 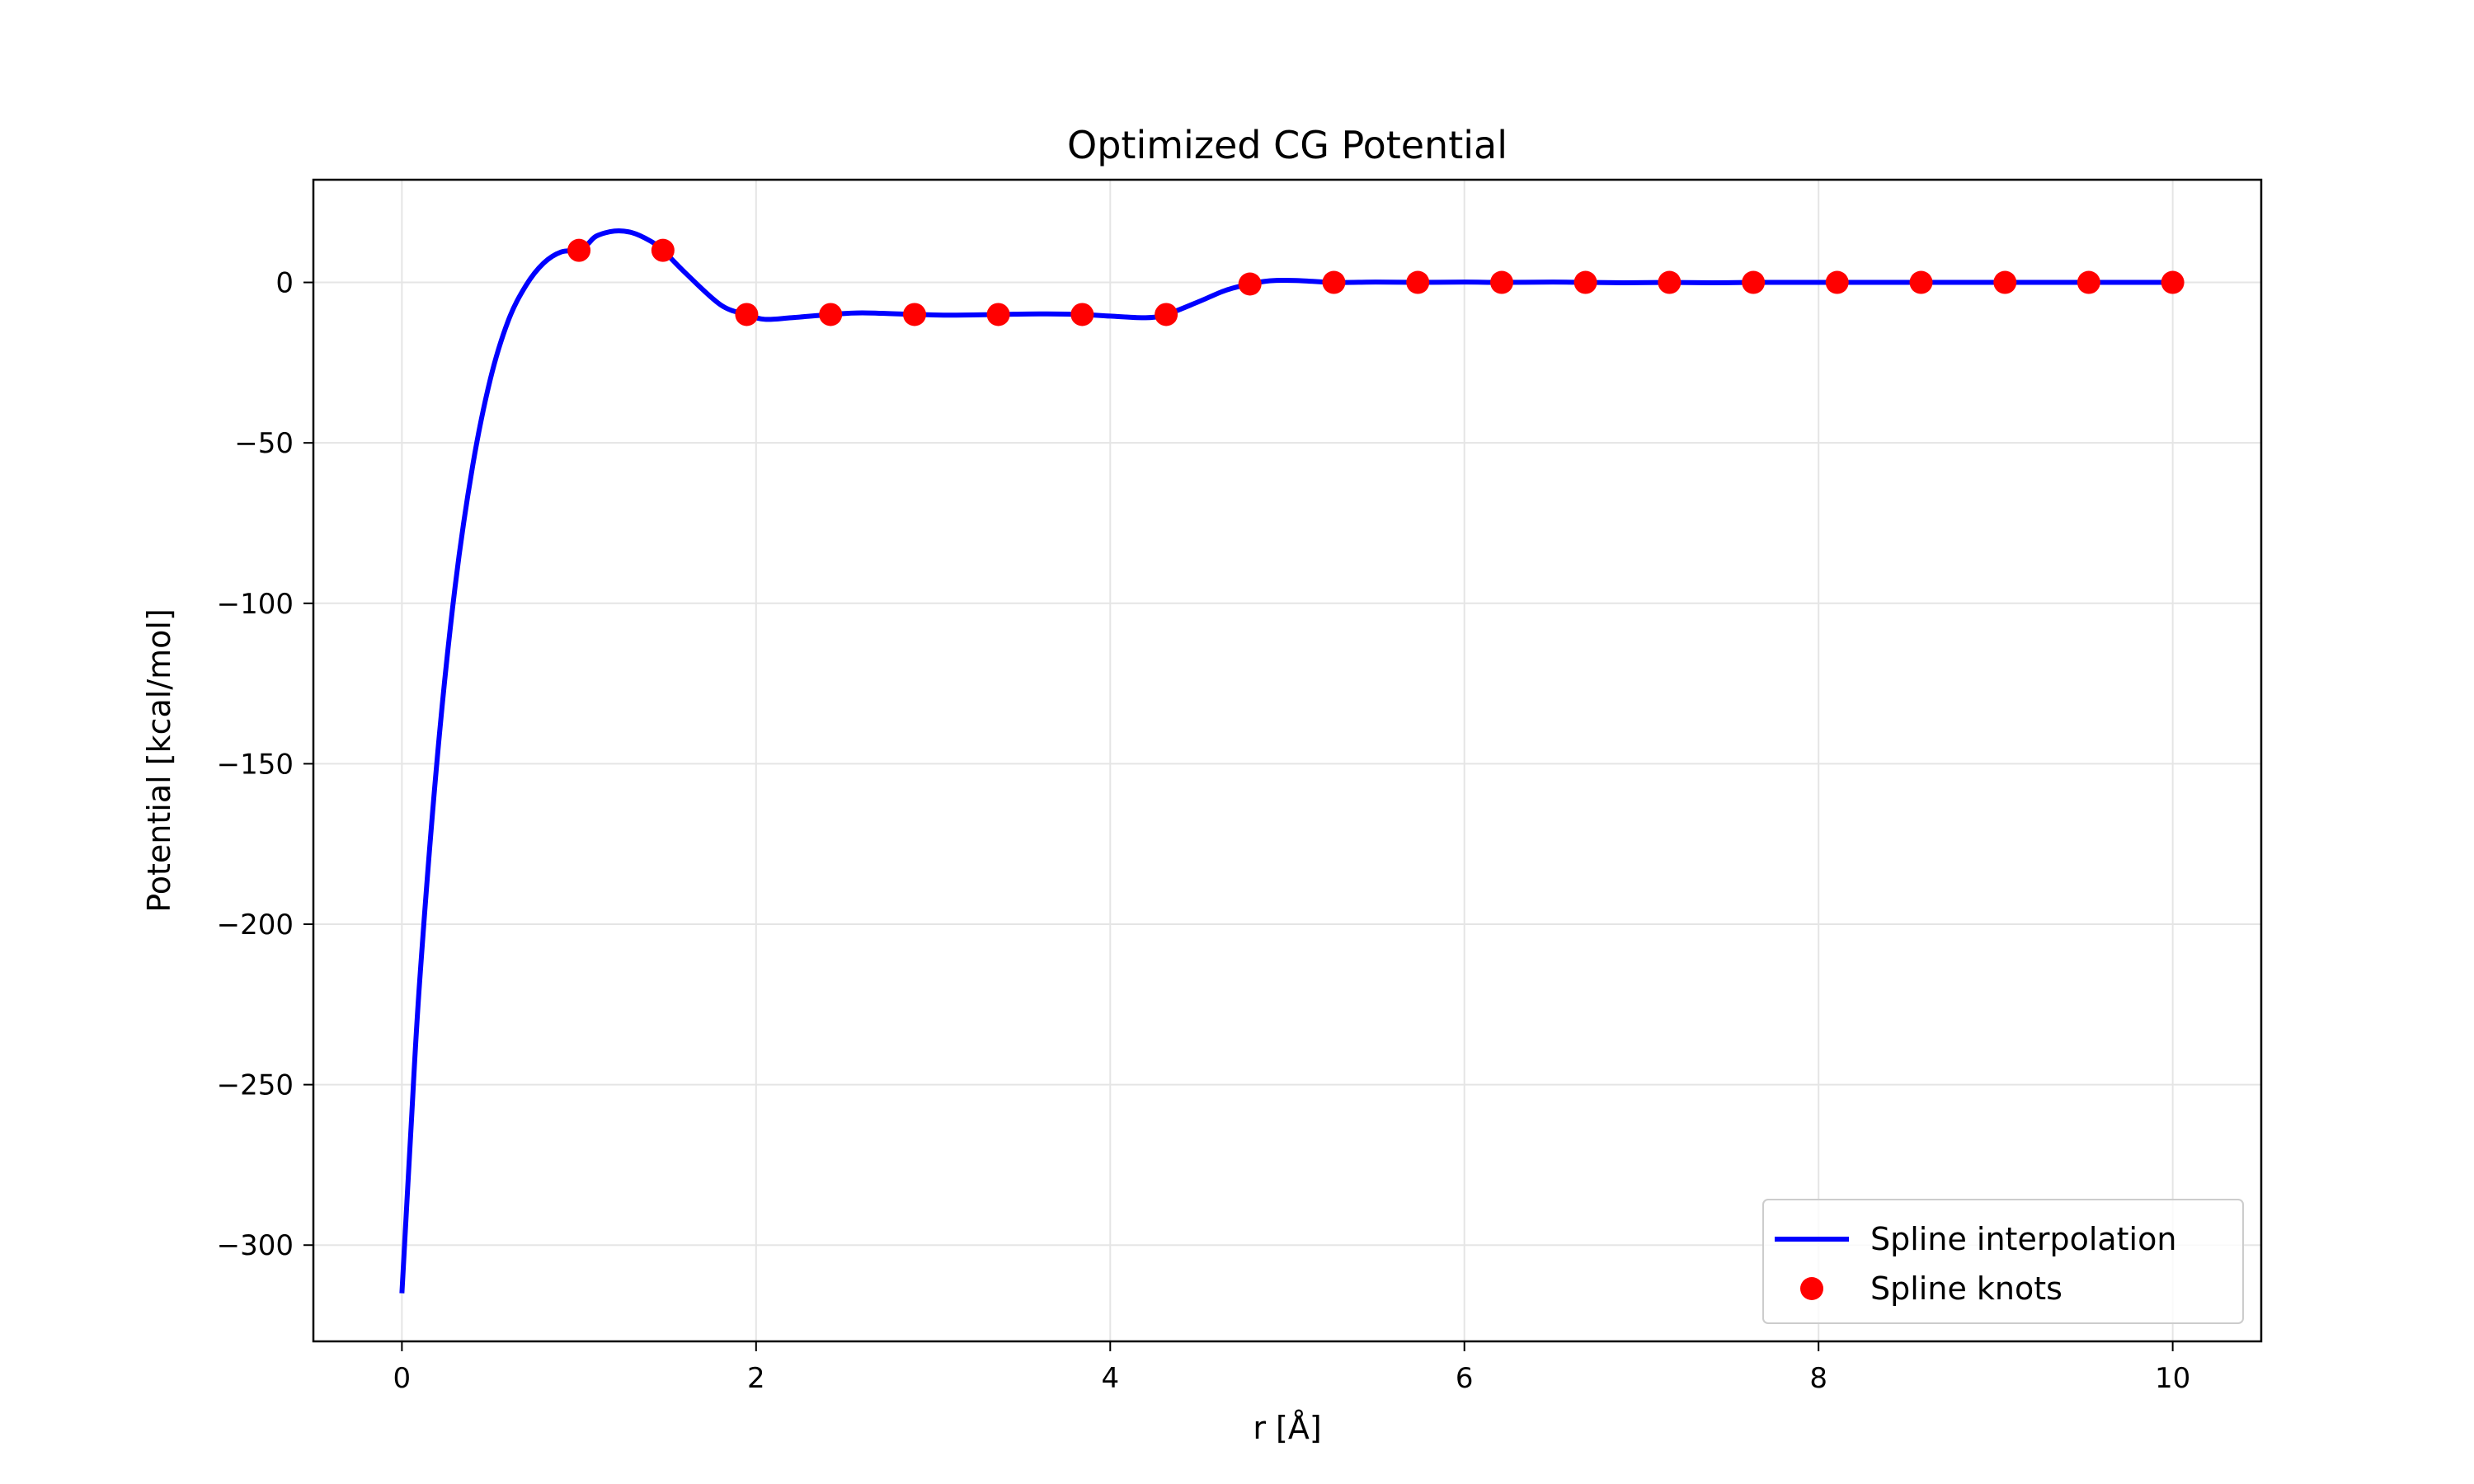 What do you see at coordinates (159, 760) in the screenshot?
I see `y-axis-title: Potential [kcal/mol]` at bounding box center [159, 760].